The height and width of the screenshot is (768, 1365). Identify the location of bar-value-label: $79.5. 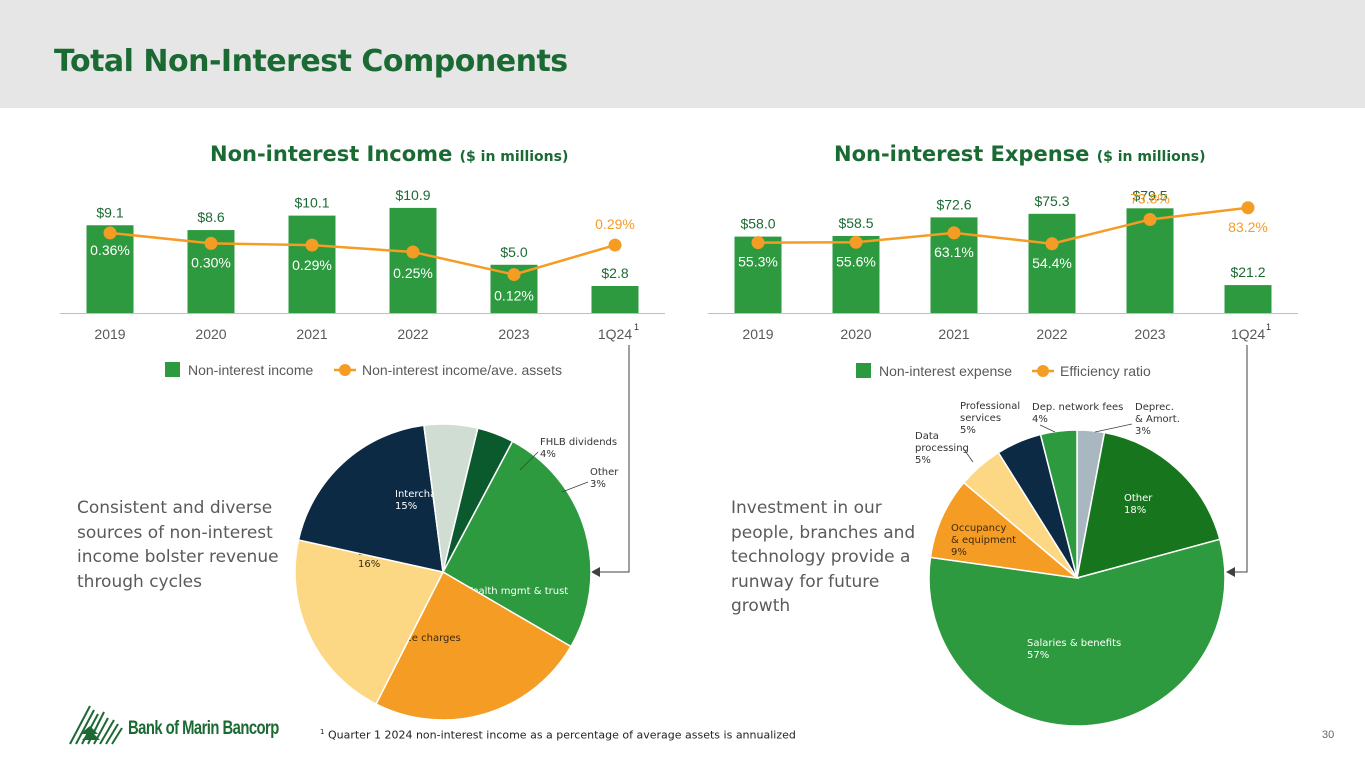
(1149, 195).